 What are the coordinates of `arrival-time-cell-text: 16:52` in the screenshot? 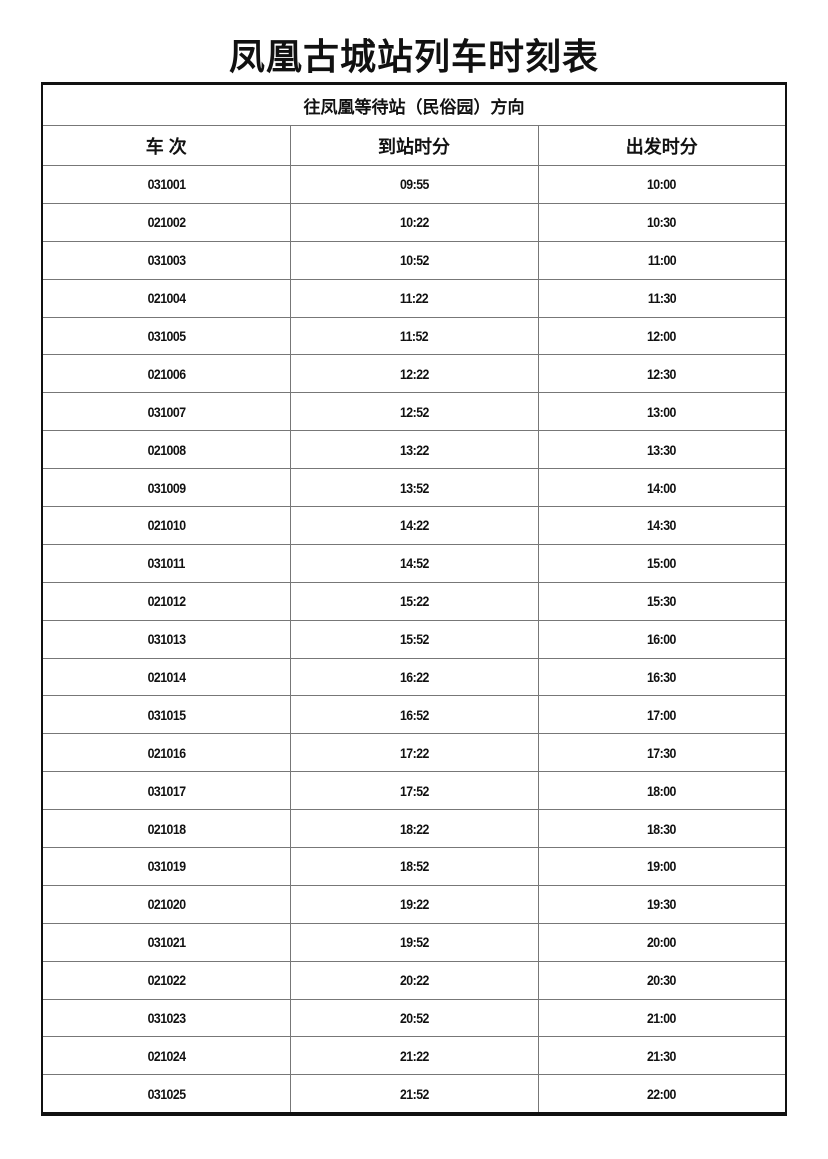 It's located at (414, 714).